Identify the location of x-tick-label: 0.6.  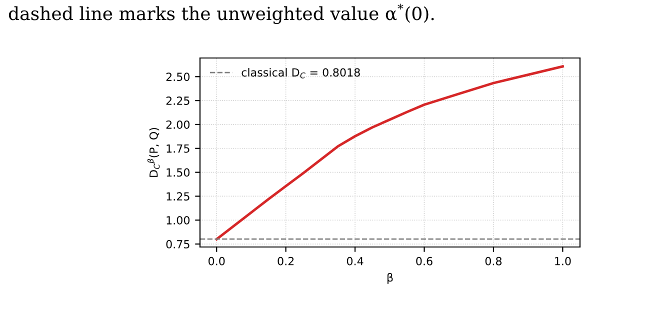
(424, 261).